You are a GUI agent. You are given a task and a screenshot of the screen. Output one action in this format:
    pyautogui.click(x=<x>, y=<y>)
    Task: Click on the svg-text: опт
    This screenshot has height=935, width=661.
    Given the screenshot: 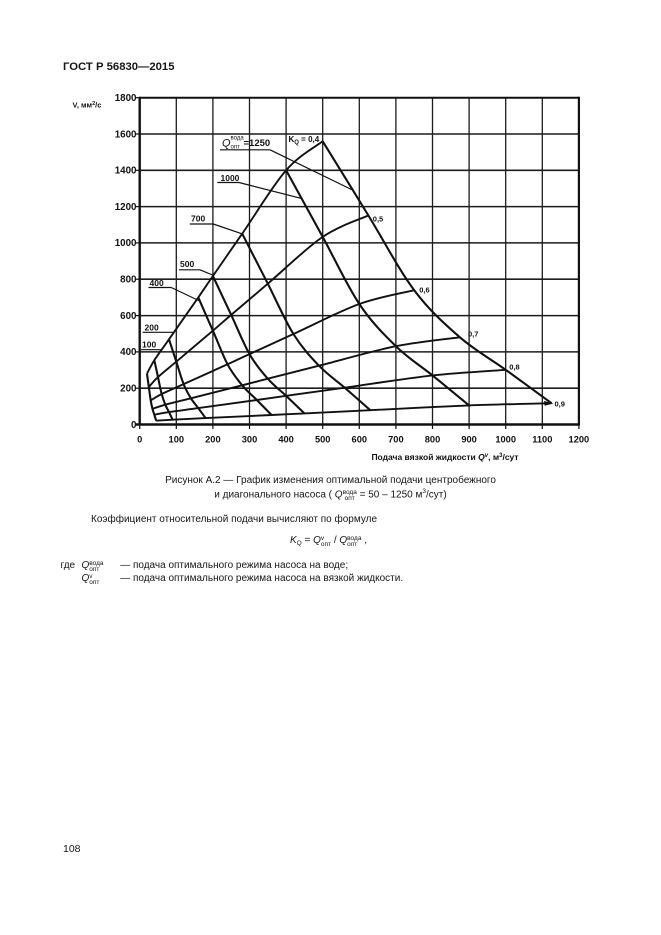 What is the action you would take?
    pyautogui.click(x=236, y=148)
    